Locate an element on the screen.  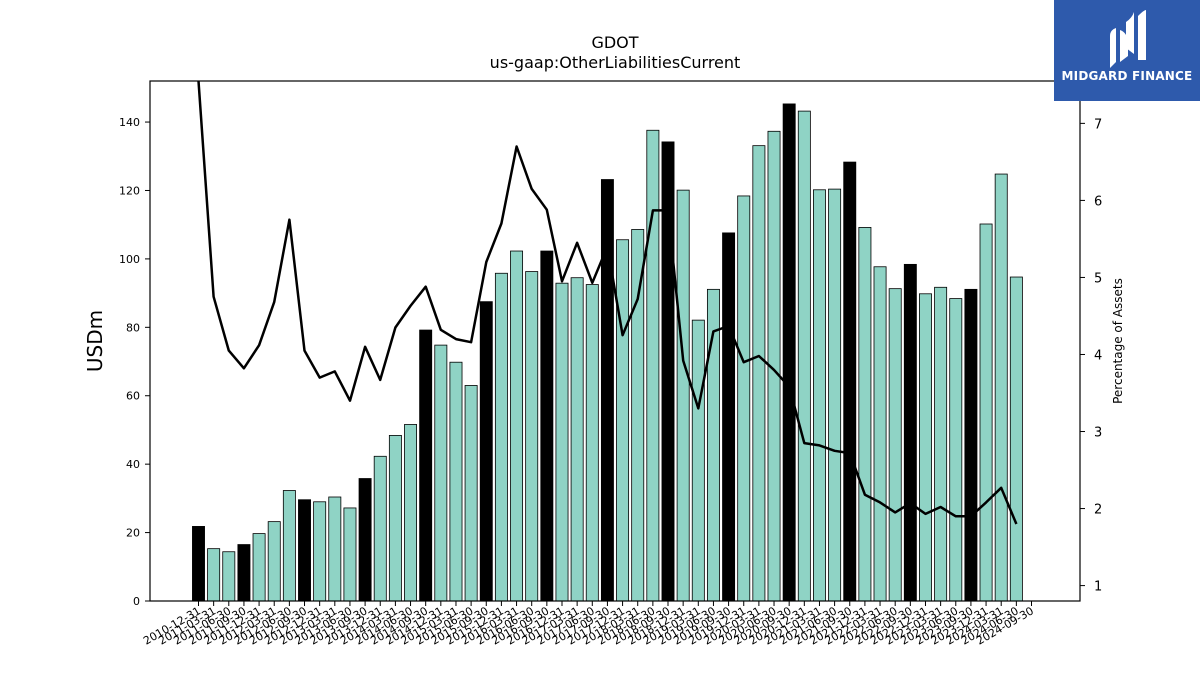
midgard-logo-icon is located at coordinates (1128, 39).